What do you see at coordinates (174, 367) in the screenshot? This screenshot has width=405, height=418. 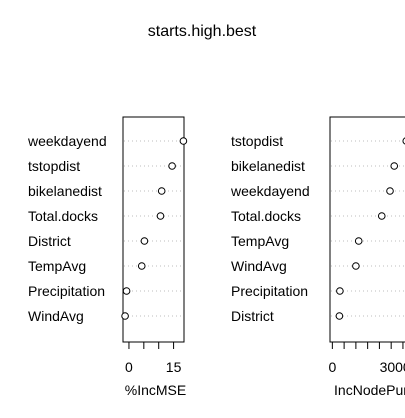 I see `x-tick-label: 15` at bounding box center [174, 367].